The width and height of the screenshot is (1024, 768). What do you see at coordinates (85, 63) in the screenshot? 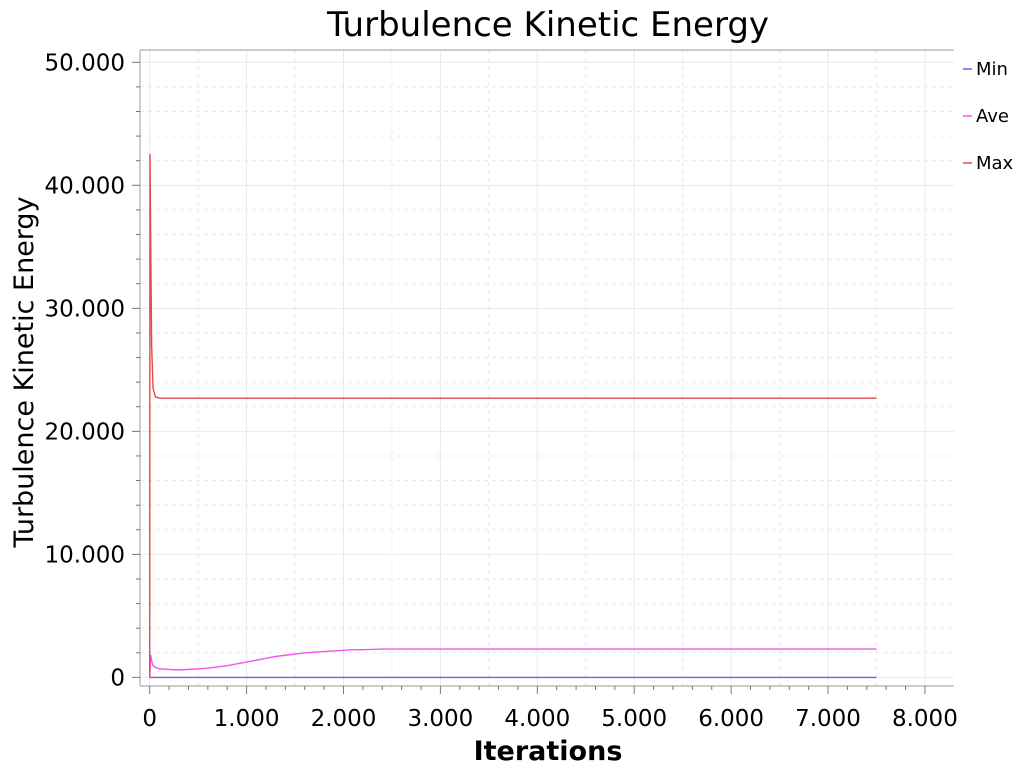
I see `y-tick-label: 50.000` at bounding box center [85, 63].